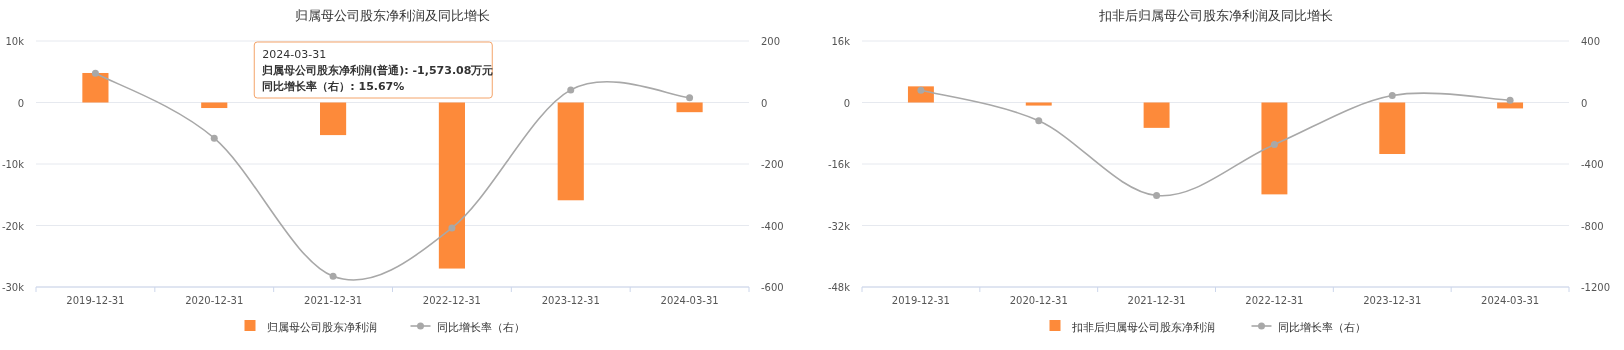  I want to click on y2-tick-label: -800, so click(1592, 226).